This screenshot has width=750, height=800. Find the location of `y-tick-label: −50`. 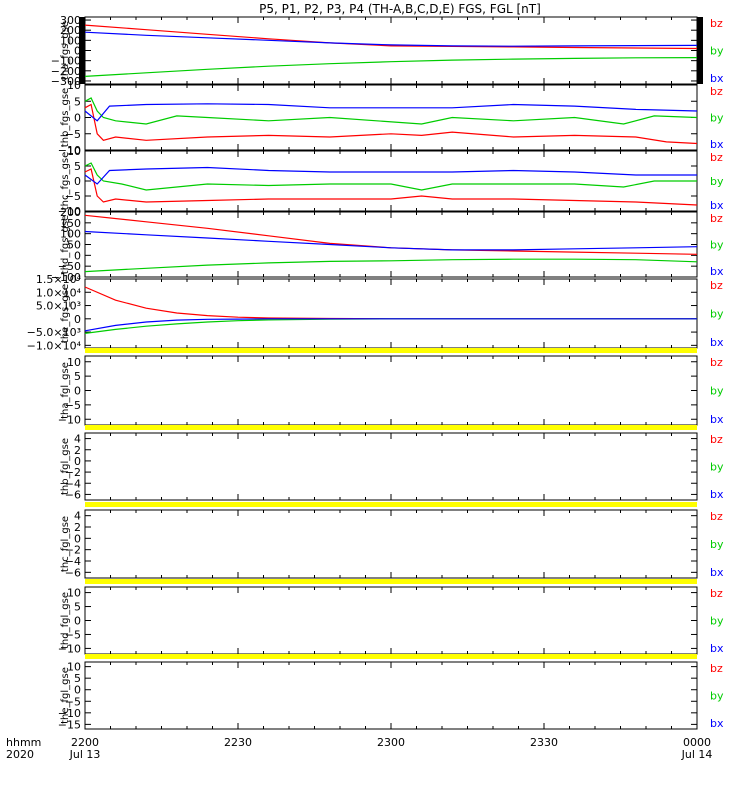

y-tick-label: −50 is located at coordinates (69, 266).